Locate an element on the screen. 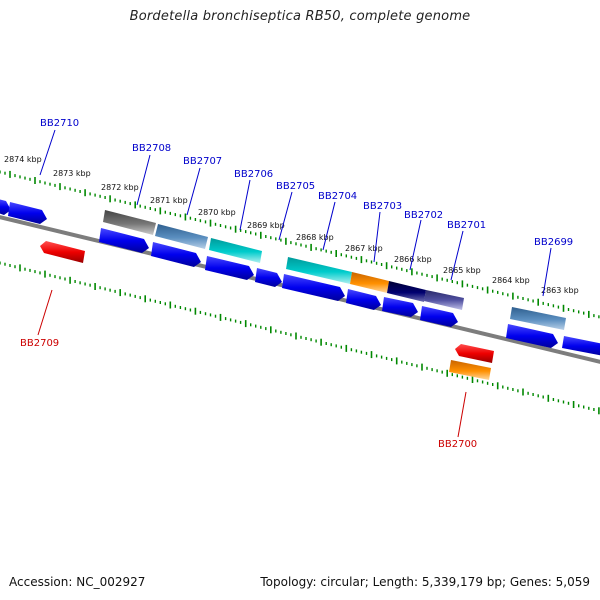 Image resolution: width=600 pixels, height=600 pixels. gene-label-bb2703: BB2703 is located at coordinates (382, 206).